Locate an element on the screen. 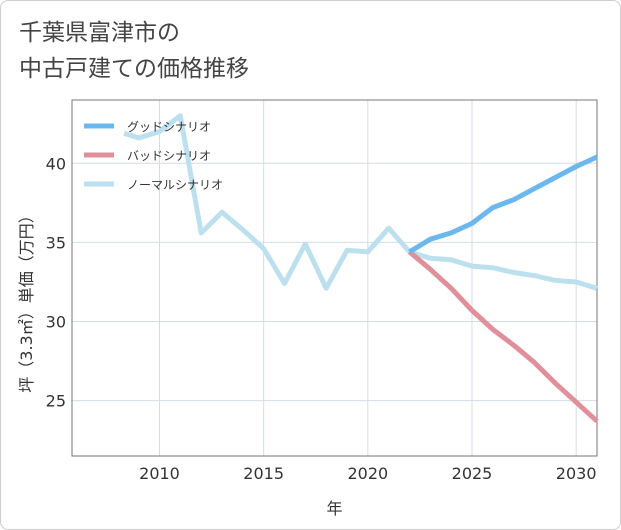  y-tick-label: 25 is located at coordinates (56, 401).